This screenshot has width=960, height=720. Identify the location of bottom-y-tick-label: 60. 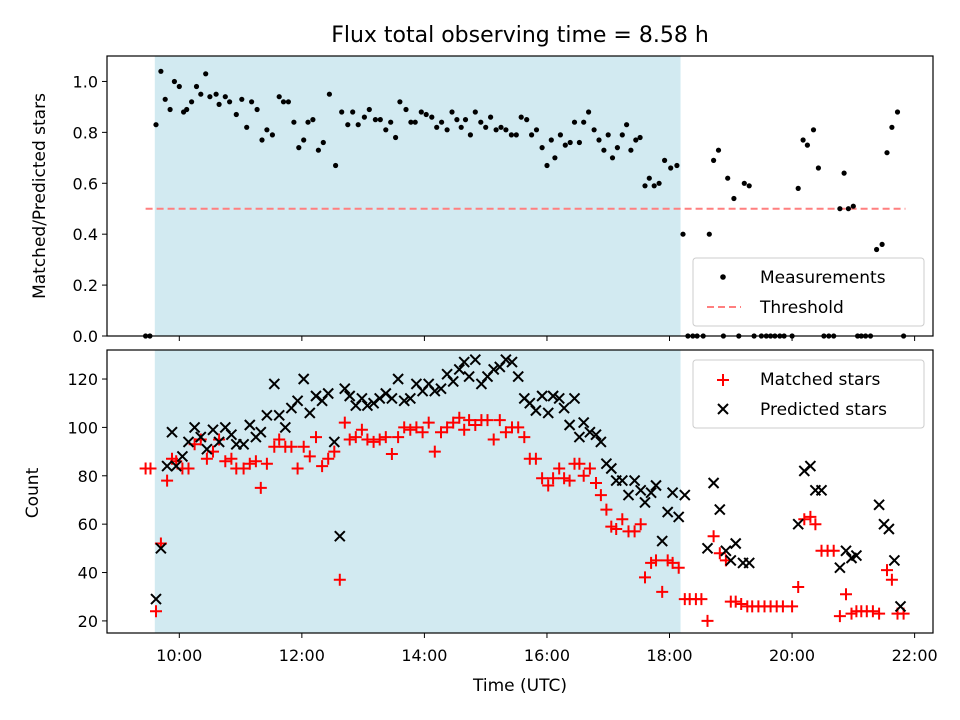
(88, 524).